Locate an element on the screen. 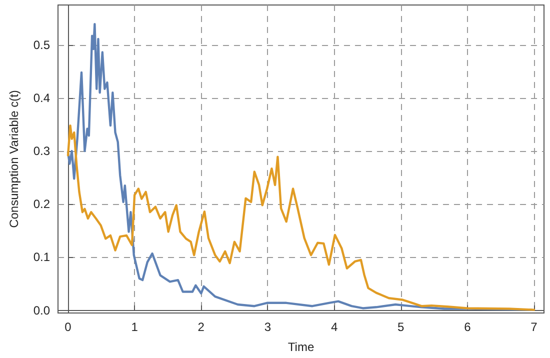 The width and height of the screenshot is (550, 358). x-tick-label: 2 is located at coordinates (201, 327).